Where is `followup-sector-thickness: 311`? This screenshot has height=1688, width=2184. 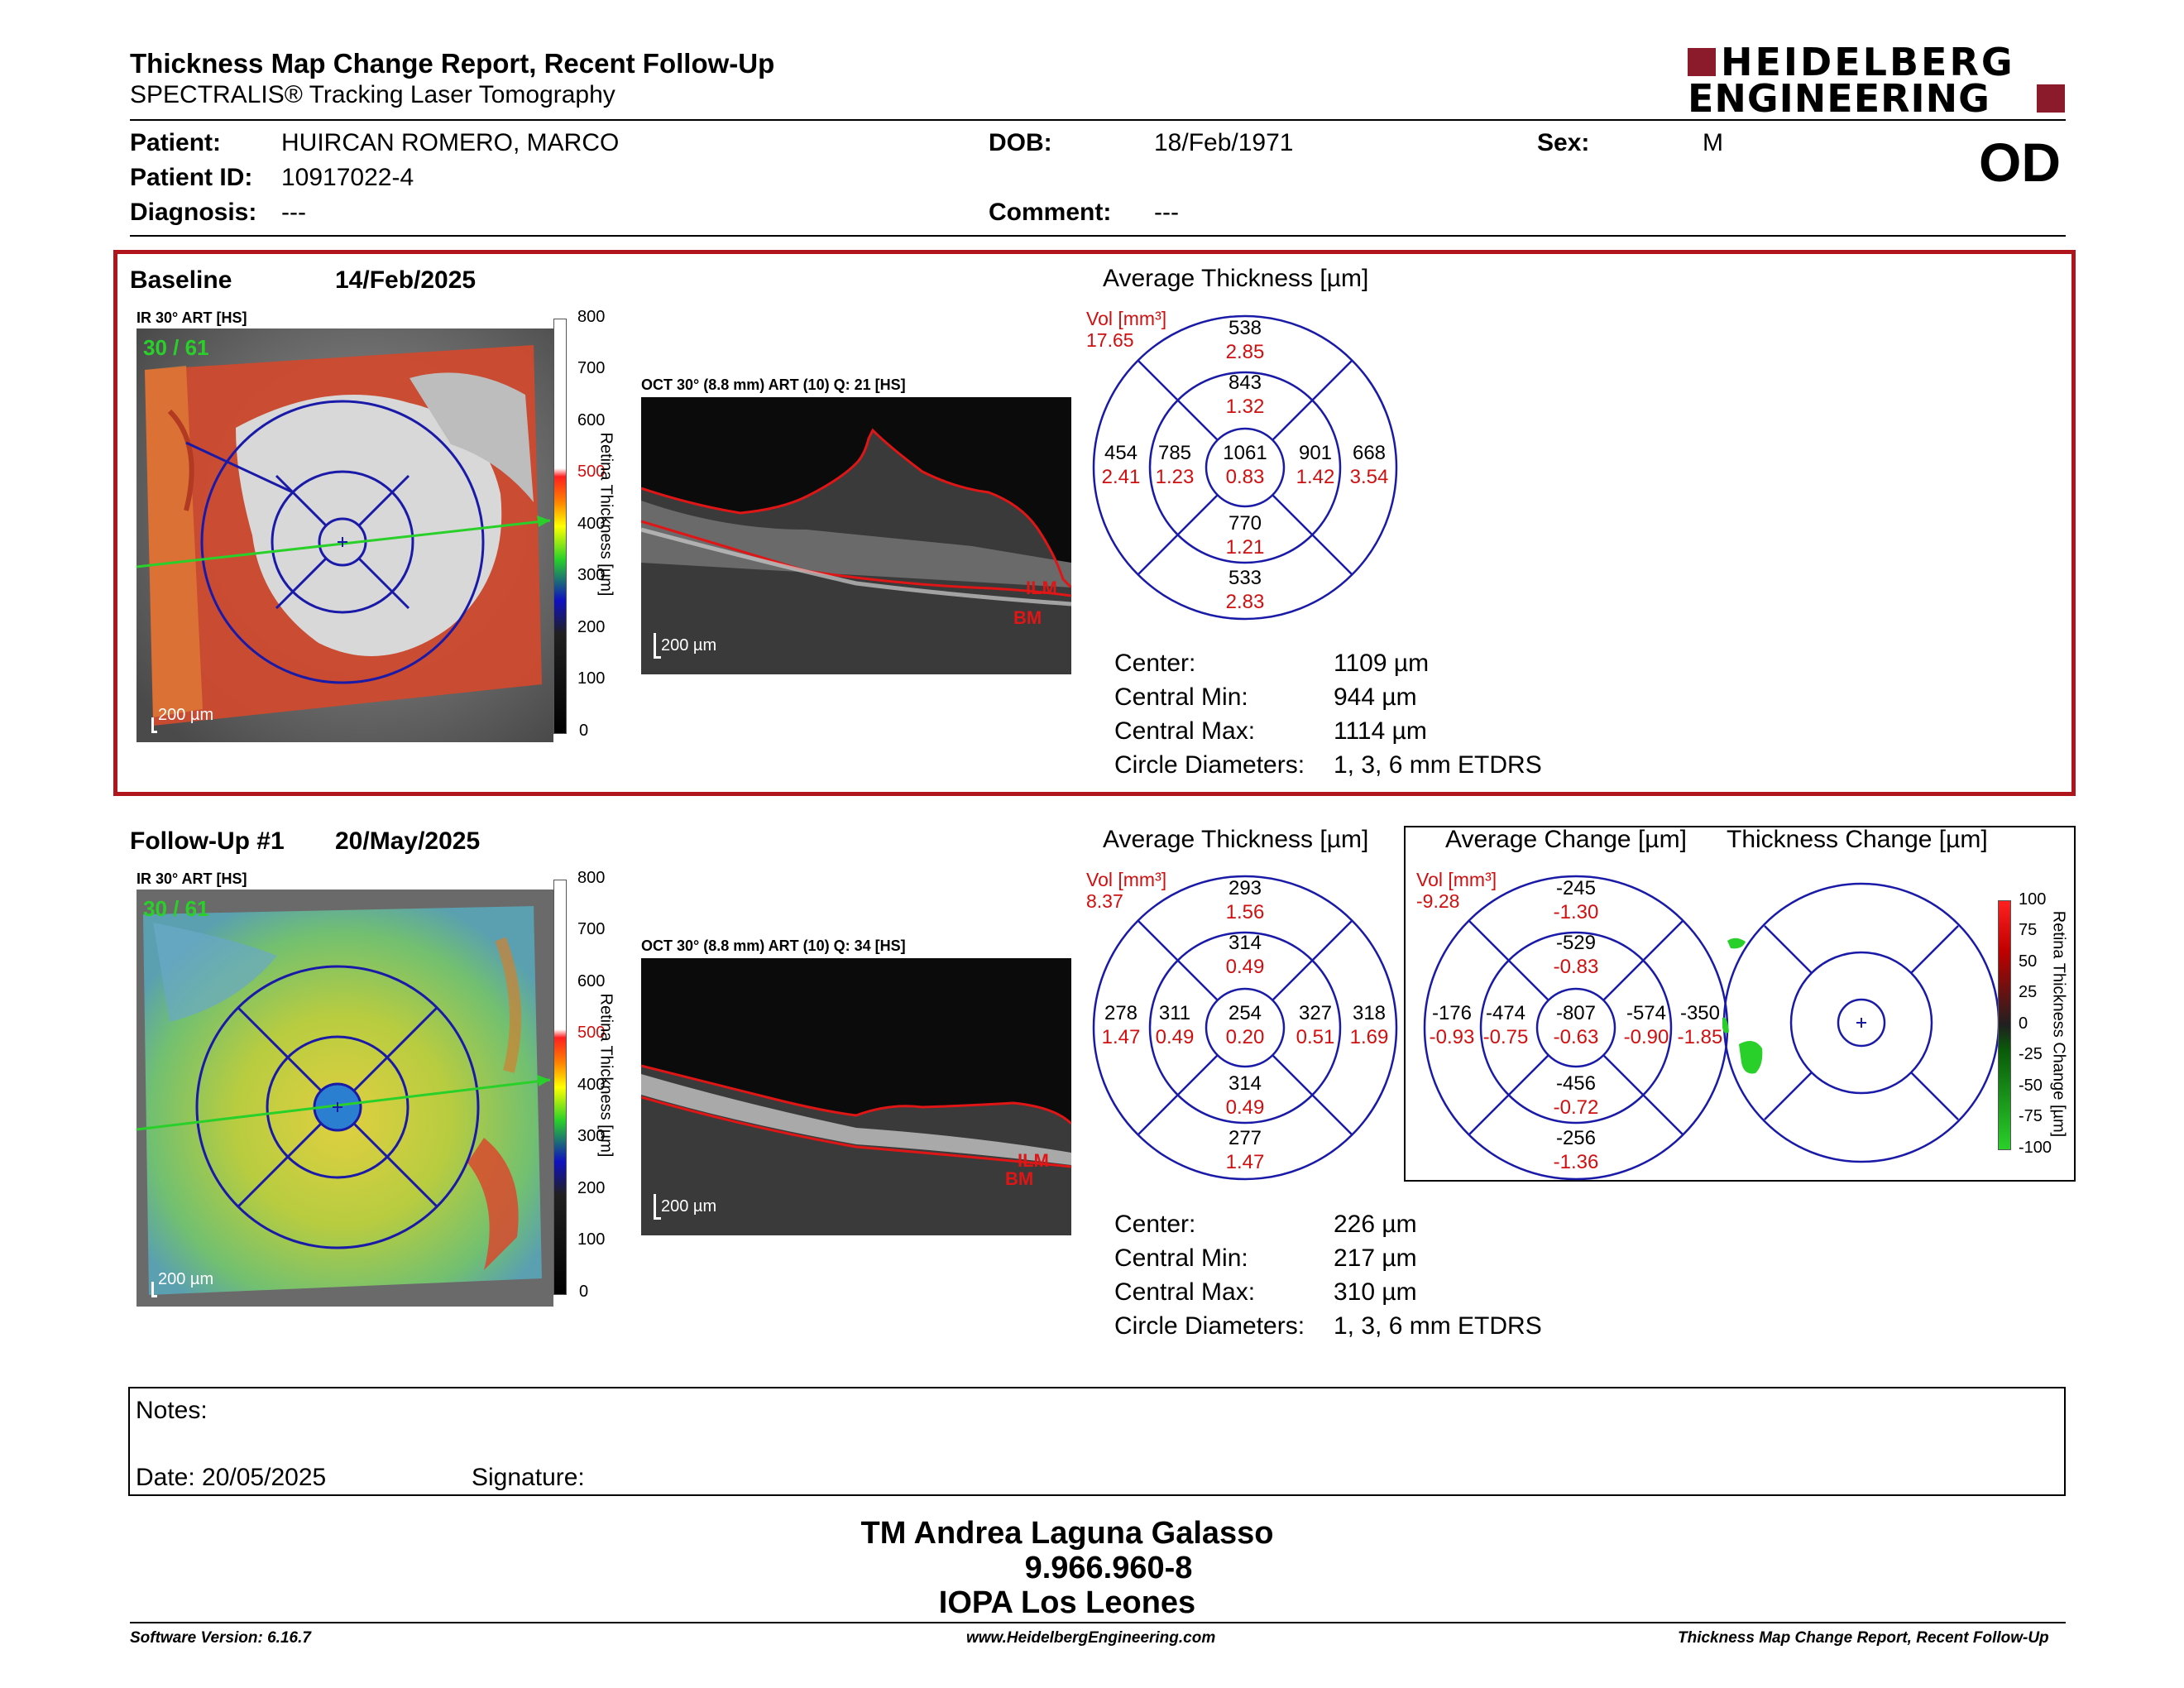 followup-sector-thickness: 311 is located at coordinates (1174, 1013).